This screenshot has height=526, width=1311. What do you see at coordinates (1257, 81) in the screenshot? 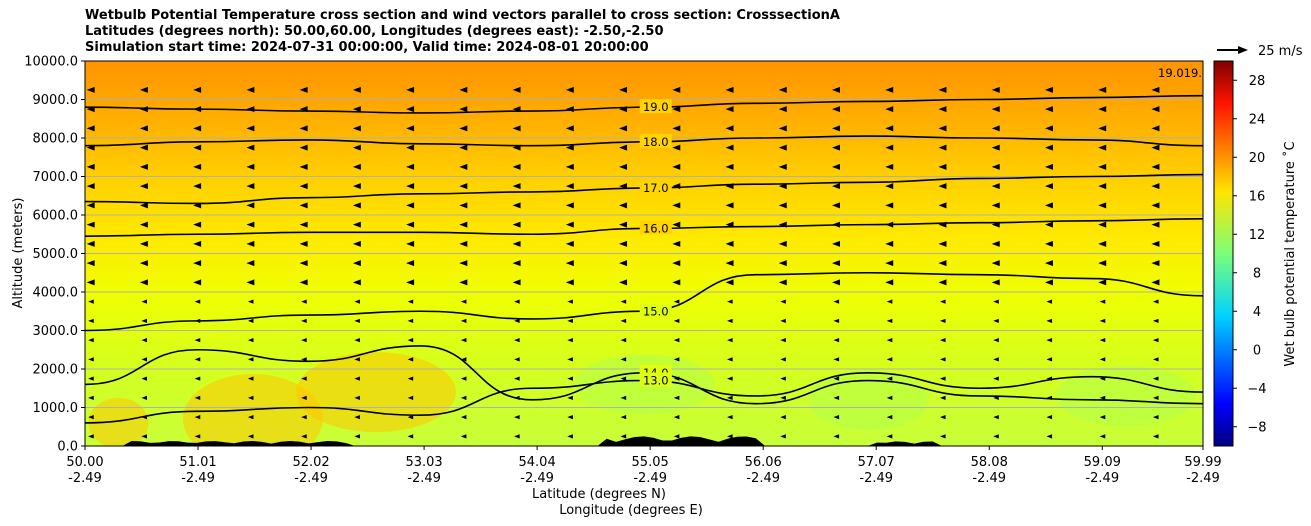
I see `colorbar-tick-label: 28` at bounding box center [1257, 81].